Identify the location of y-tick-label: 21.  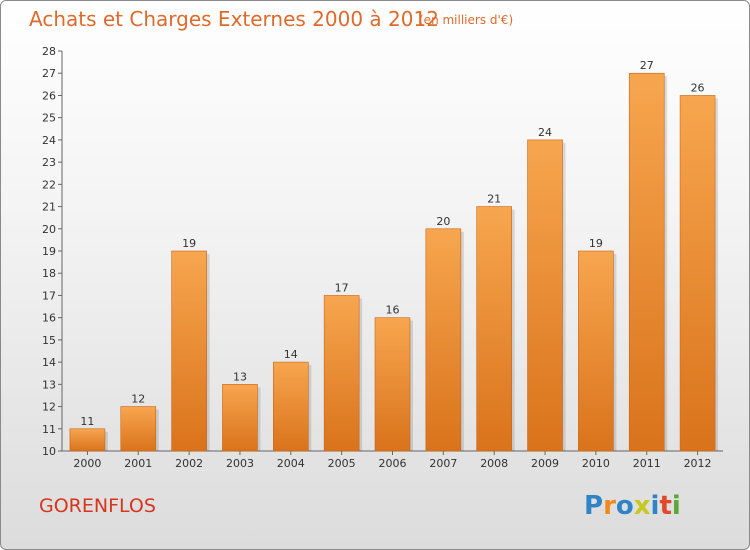
(49, 207).